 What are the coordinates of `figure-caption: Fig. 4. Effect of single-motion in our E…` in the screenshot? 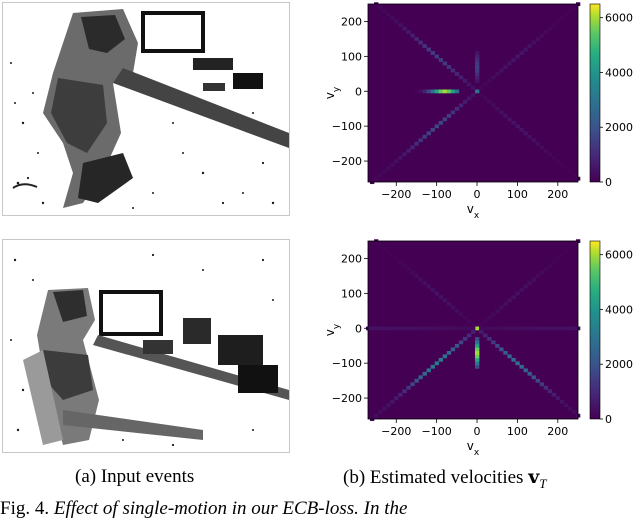 It's located at (203, 509).